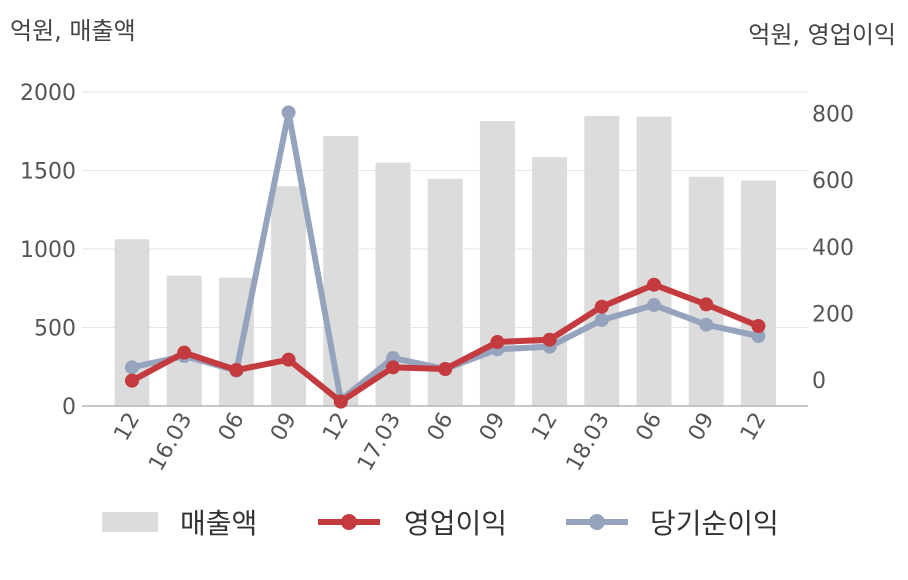 The width and height of the screenshot is (908, 580). I want to click on right-axis-unit: 억원, 영업이익, so click(822, 35).